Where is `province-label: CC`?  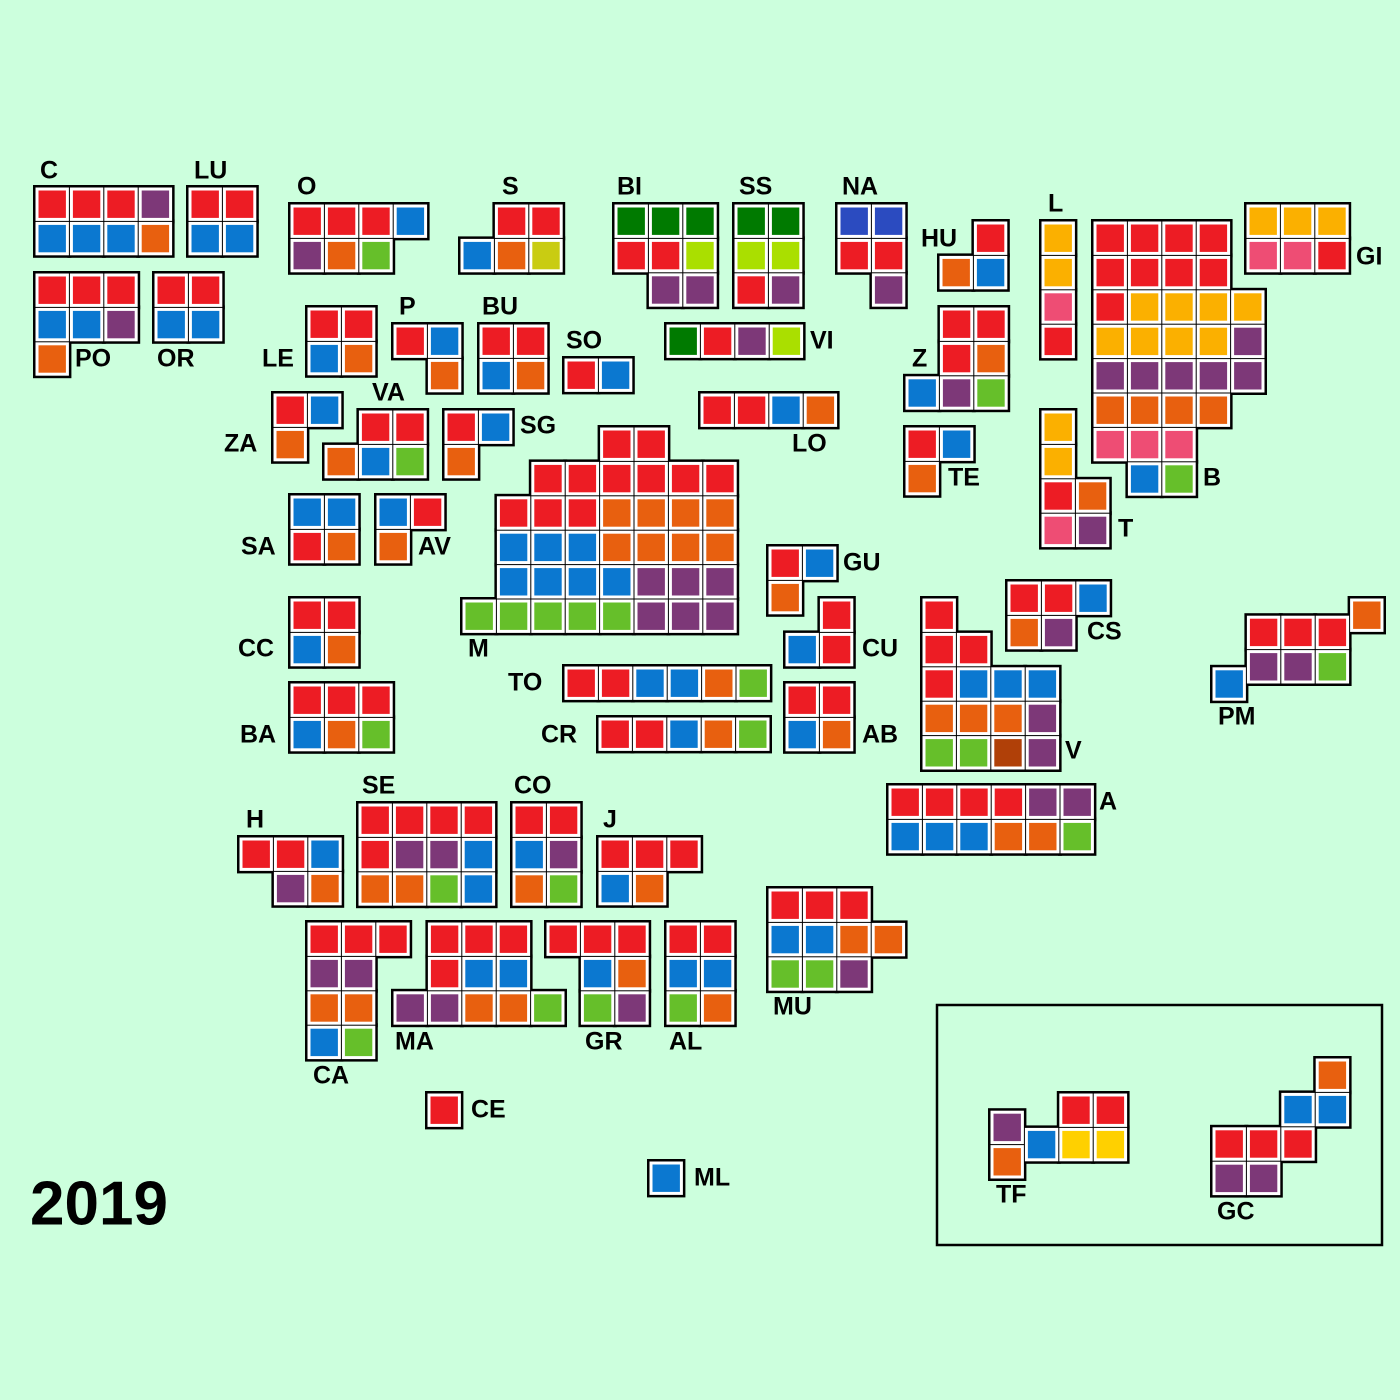
province-label: CC is located at coordinates (256, 649).